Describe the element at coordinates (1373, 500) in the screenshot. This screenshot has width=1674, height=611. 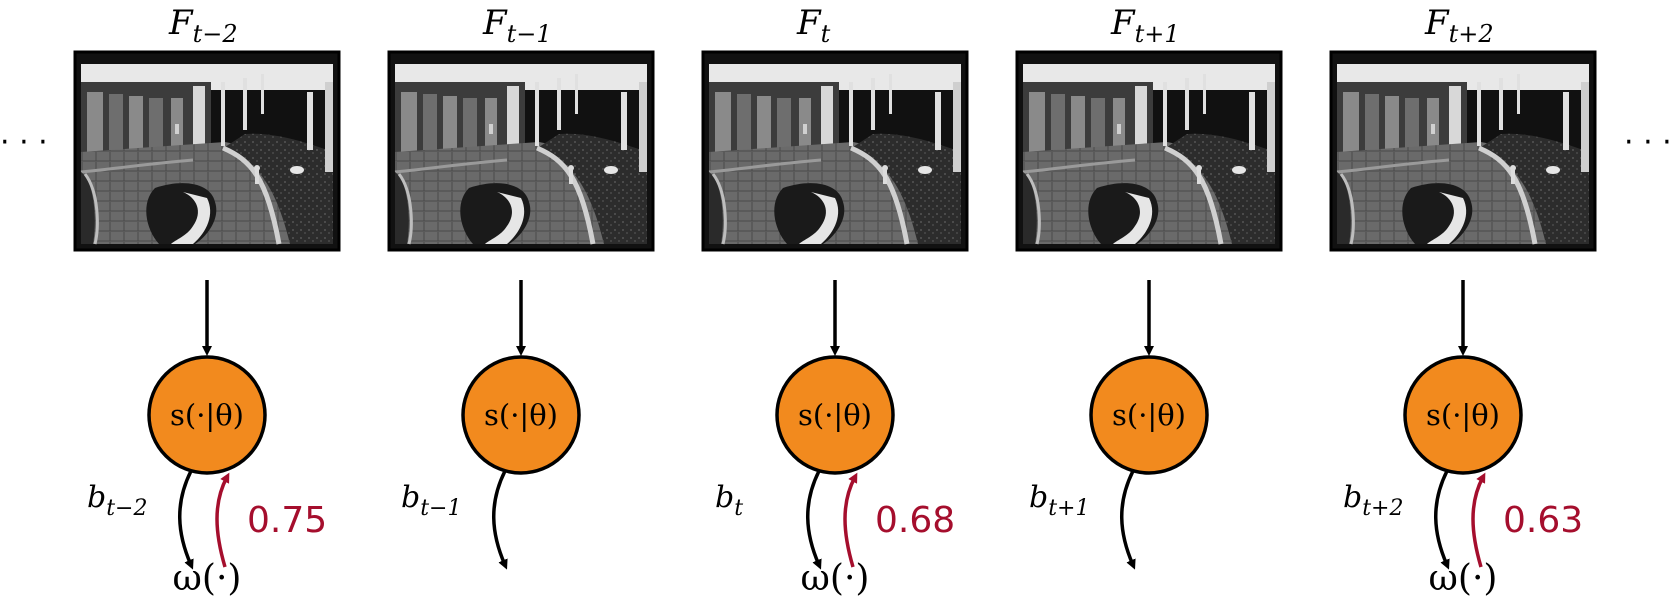
I see `bbox-label: bt+2` at that location.